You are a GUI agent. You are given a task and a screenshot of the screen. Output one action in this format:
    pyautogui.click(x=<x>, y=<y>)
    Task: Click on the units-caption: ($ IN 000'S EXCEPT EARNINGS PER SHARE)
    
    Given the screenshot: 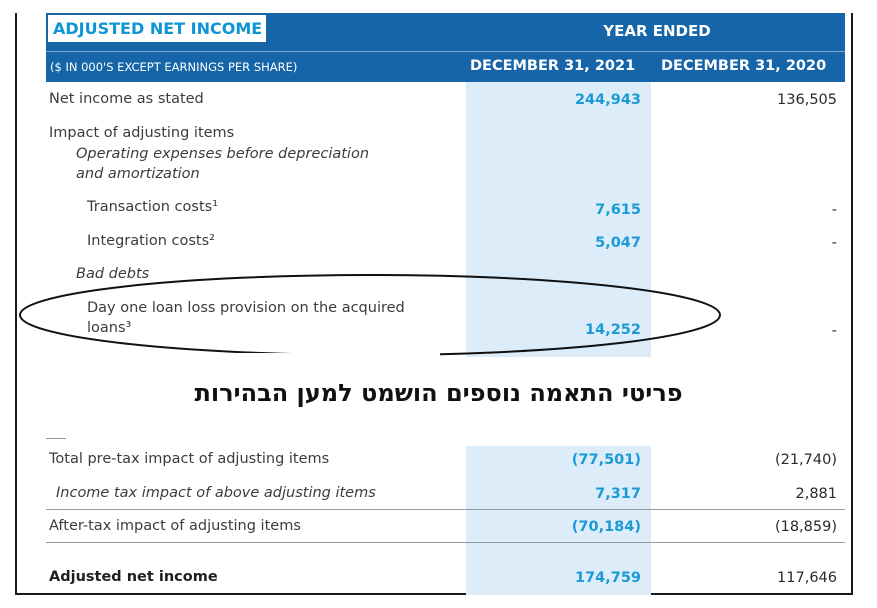 What is the action you would take?
    pyautogui.click(x=174, y=67)
    